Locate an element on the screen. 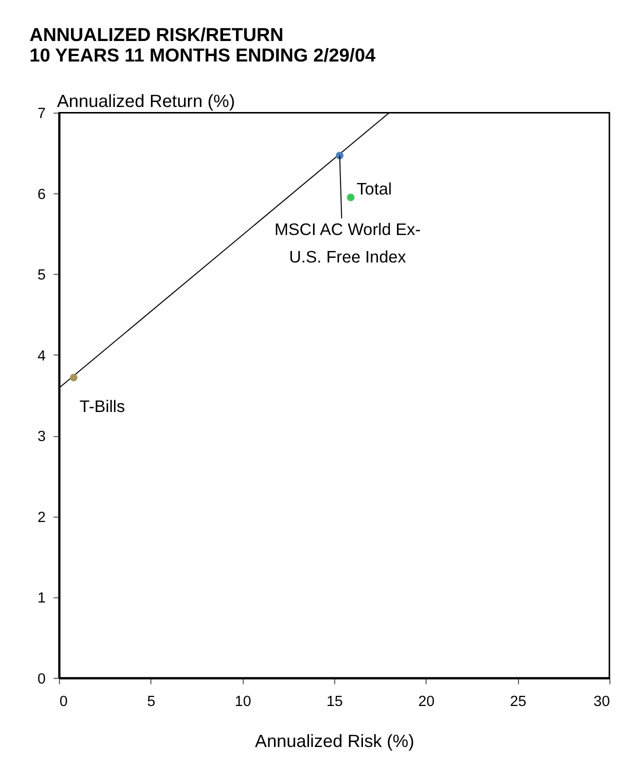 This screenshot has height=780, width=632. y-tick-label: 0 is located at coordinates (42, 679).